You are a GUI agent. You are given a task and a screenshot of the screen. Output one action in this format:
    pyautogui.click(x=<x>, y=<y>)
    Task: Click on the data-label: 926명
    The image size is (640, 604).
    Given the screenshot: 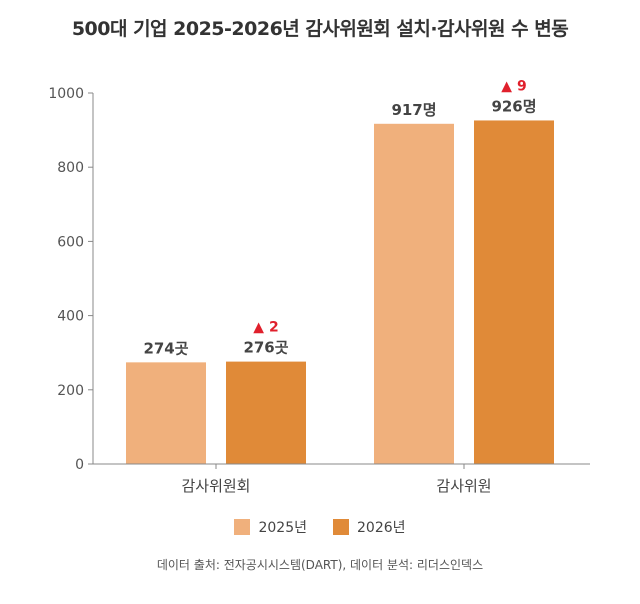 What is the action you would take?
    pyautogui.click(x=513, y=106)
    